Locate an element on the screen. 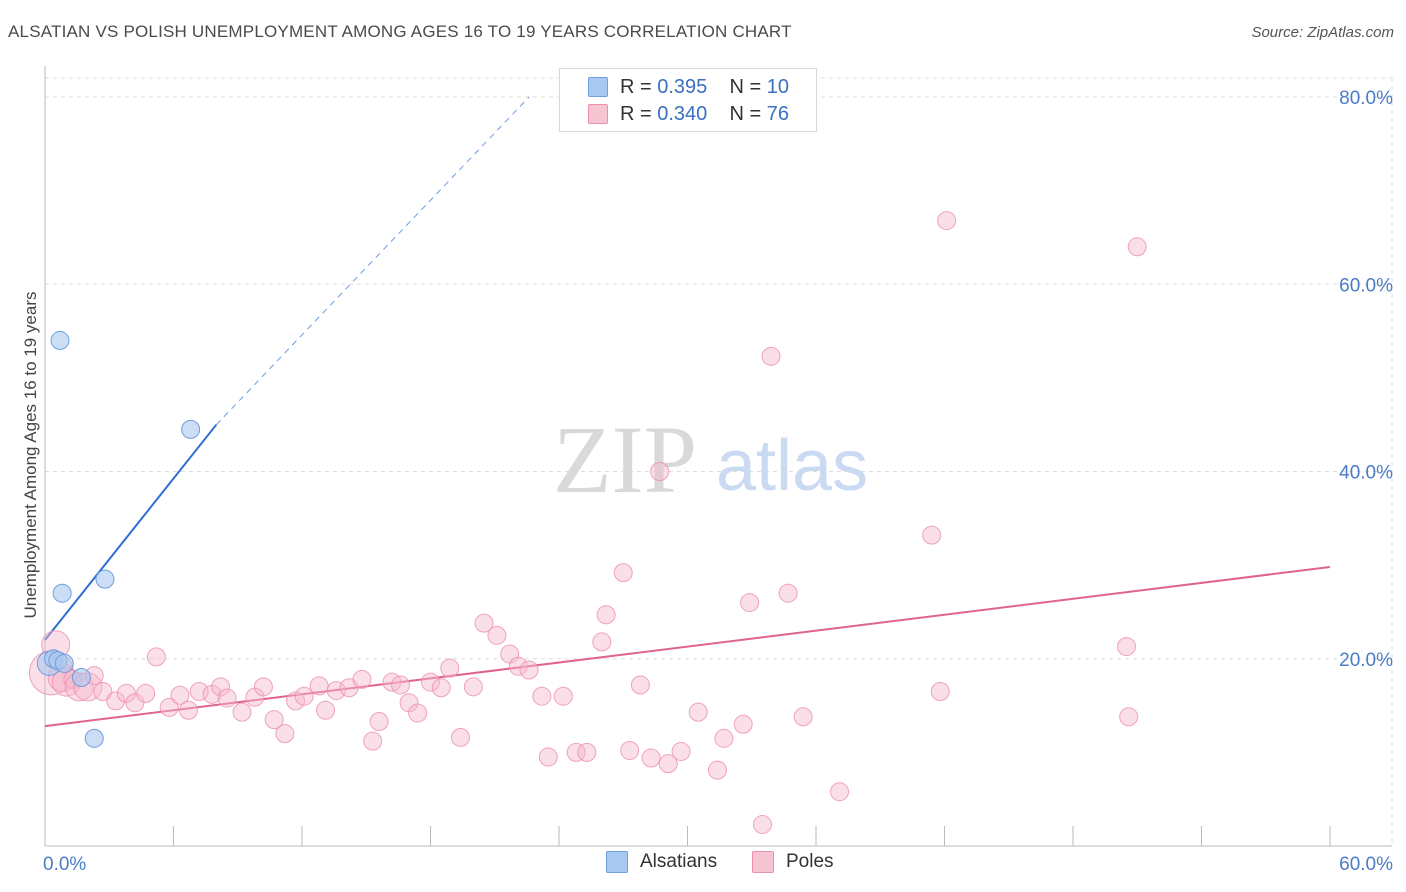  legend-label-poles: Poles is located at coordinates (810, 861).